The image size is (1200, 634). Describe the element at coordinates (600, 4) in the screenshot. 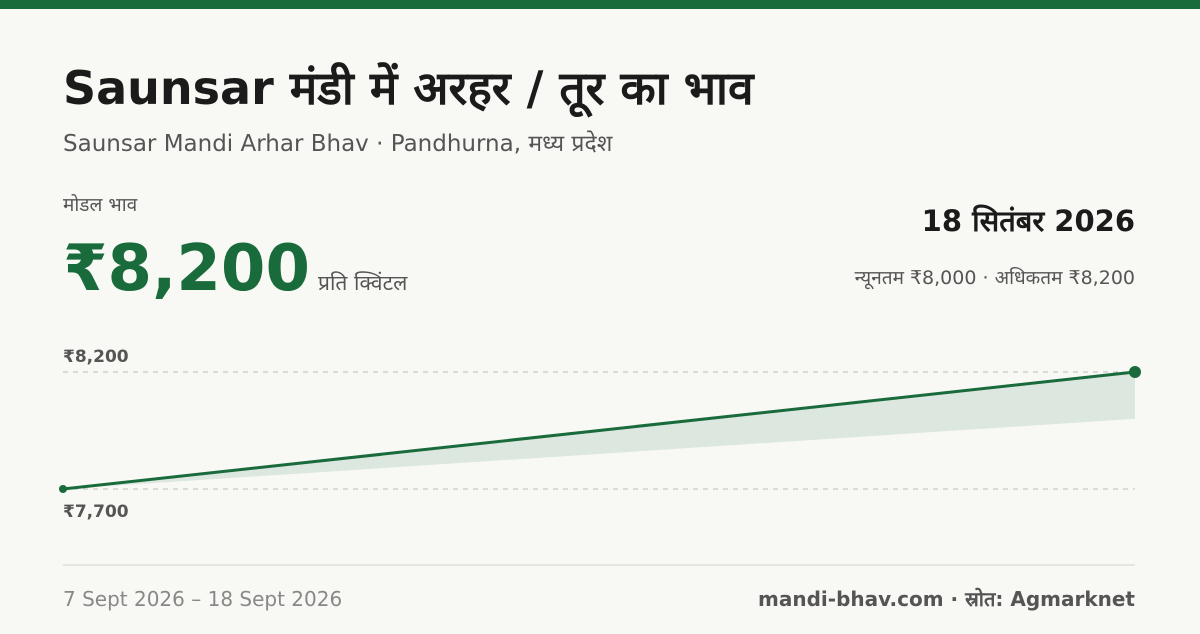

I see `top-bar` at that location.